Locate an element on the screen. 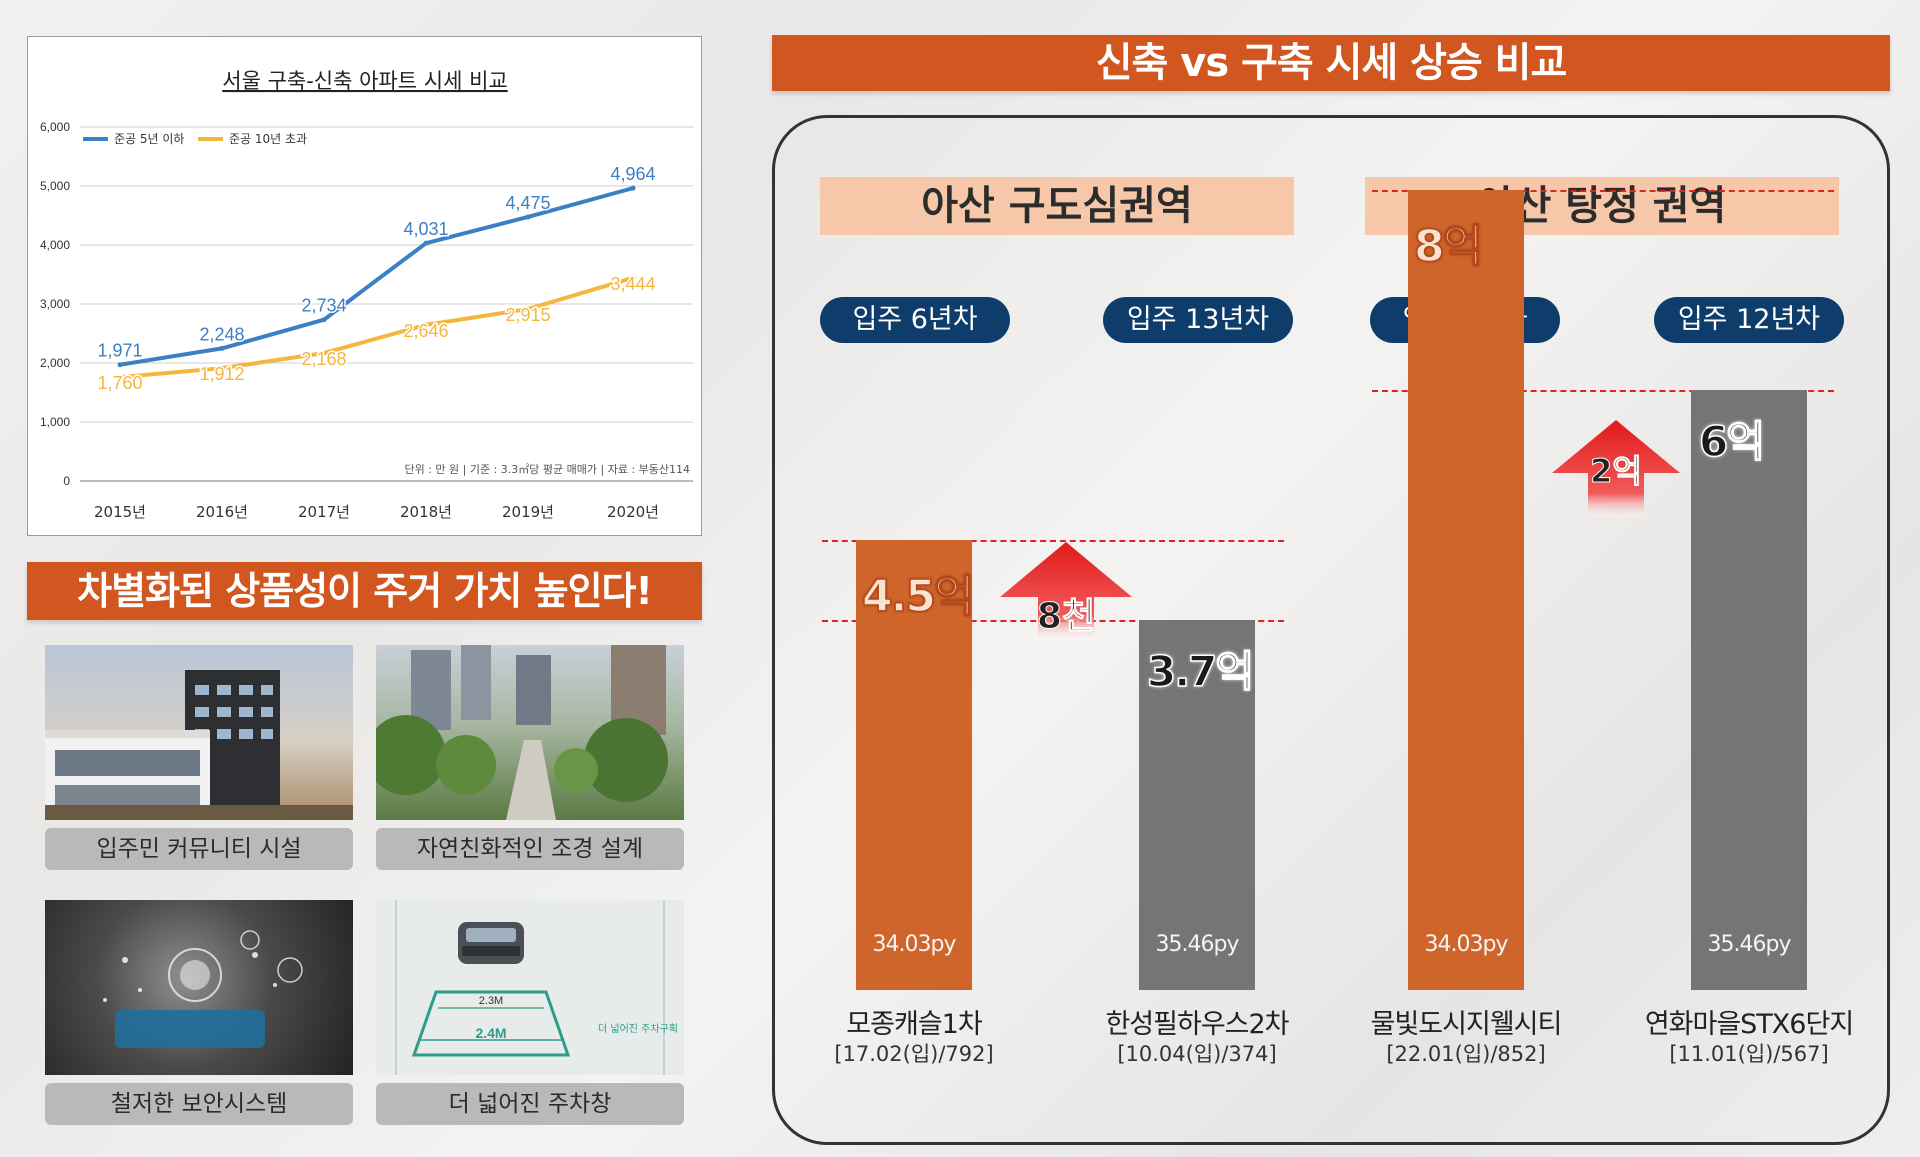 This screenshot has height=1157, width=1920. data-label: 4,031 is located at coordinates (425, 229).